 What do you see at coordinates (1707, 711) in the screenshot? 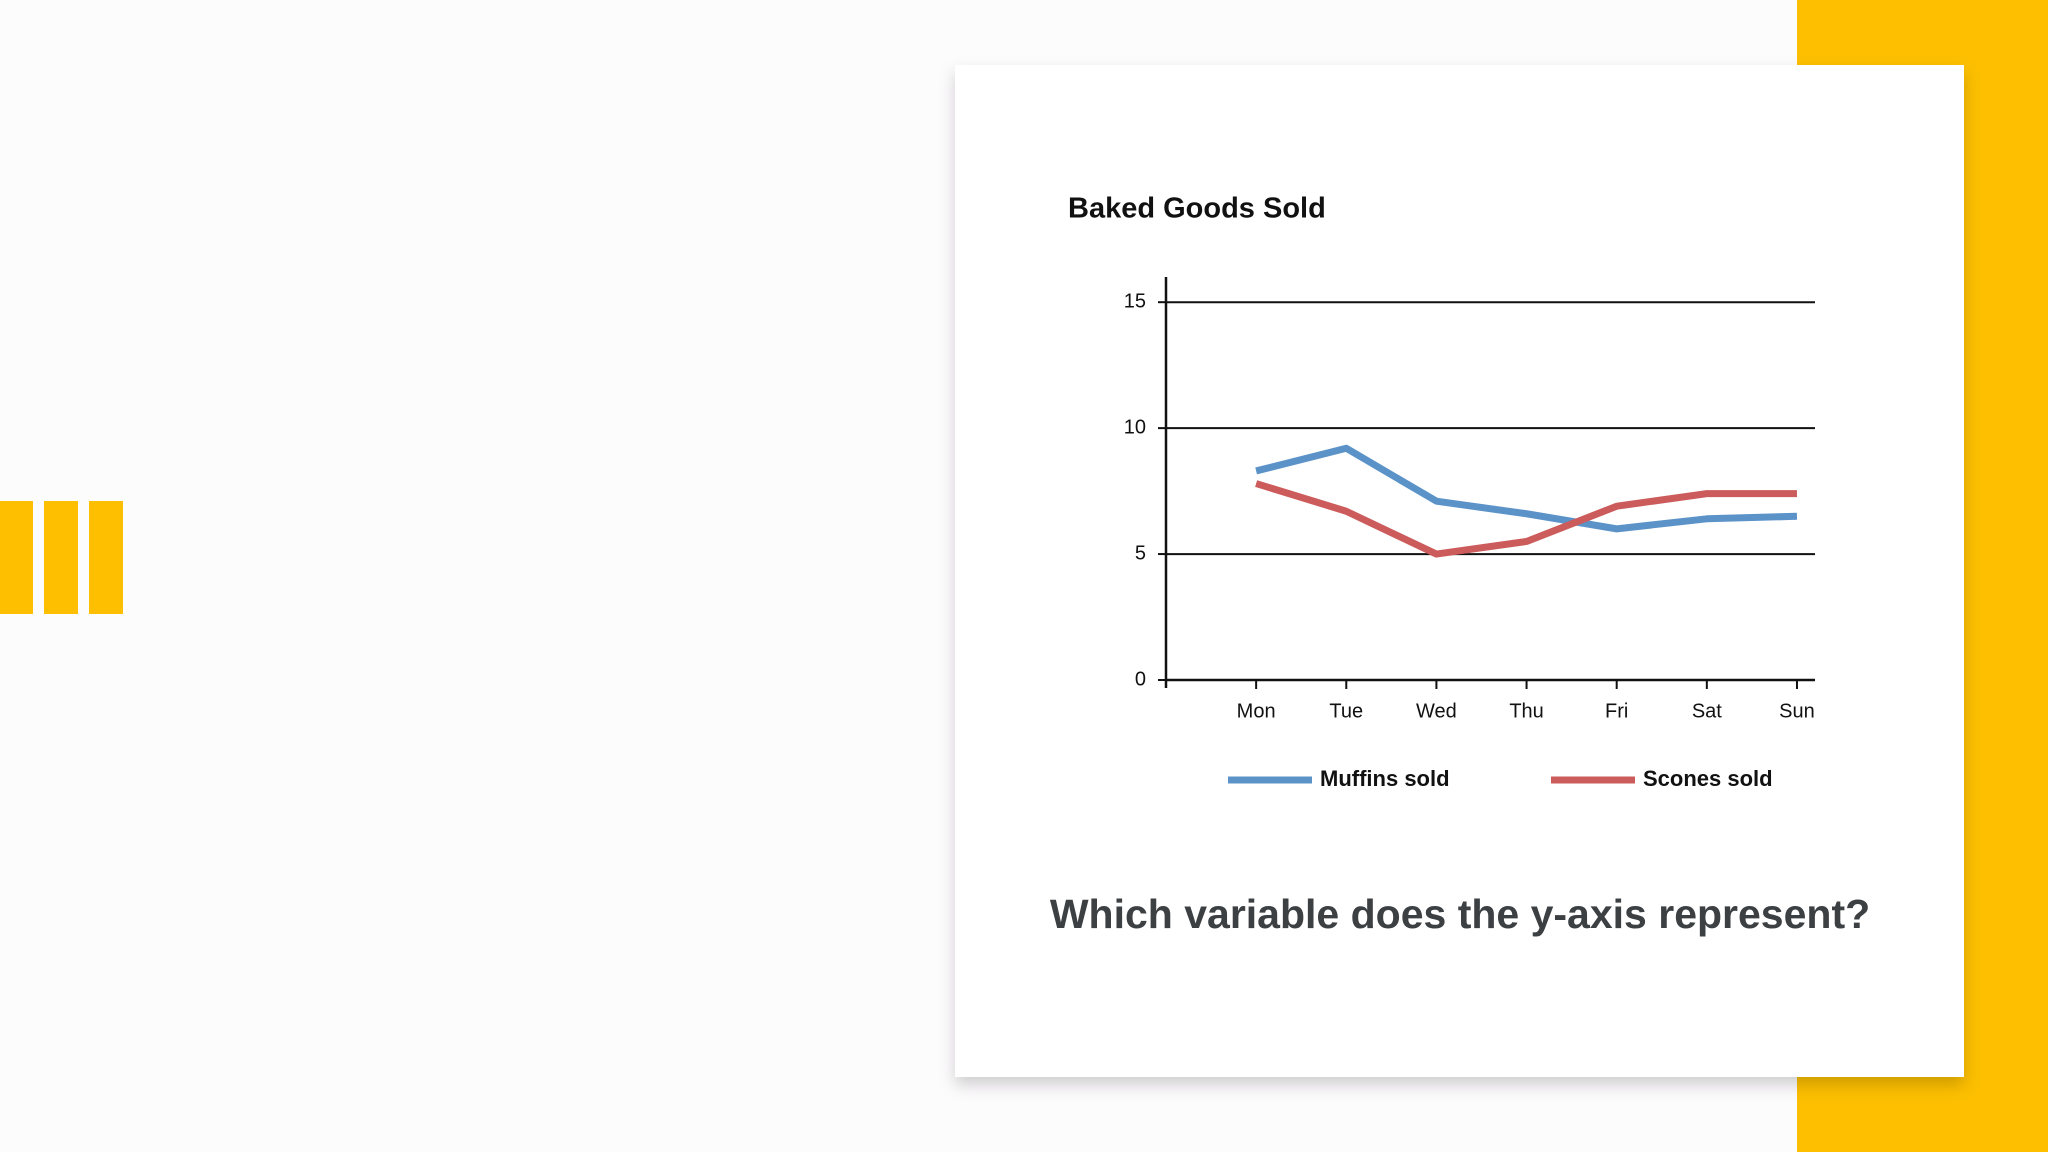
I see `x-tick-label: Sat` at bounding box center [1707, 711].